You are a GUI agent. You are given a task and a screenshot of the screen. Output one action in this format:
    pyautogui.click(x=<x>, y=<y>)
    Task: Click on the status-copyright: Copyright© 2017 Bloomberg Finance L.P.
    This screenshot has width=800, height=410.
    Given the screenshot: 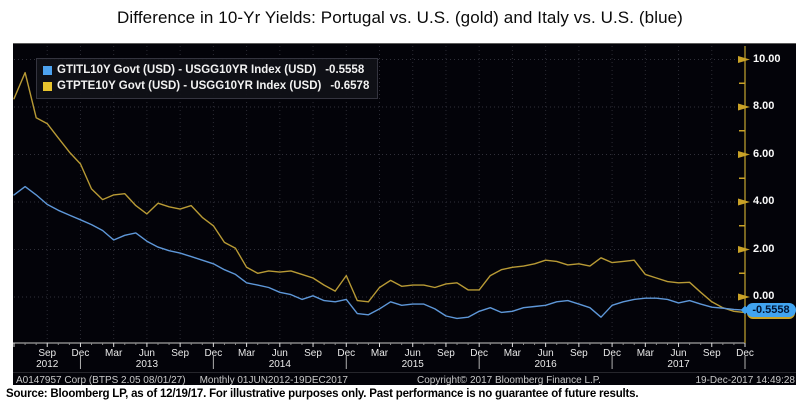 What is the action you would take?
    pyautogui.click(x=509, y=380)
    